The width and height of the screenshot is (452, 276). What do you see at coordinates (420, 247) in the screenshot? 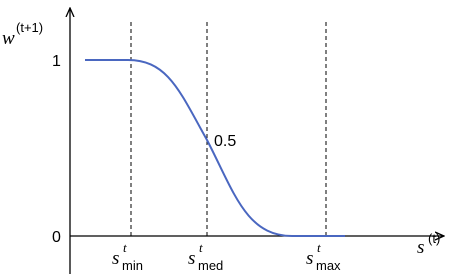
I see `x-axis-label: s` at bounding box center [420, 247].